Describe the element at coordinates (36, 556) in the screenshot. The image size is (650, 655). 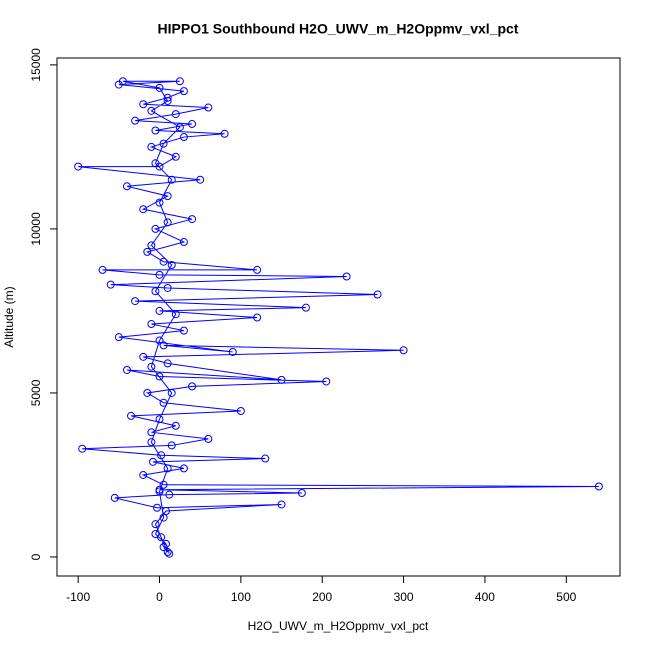
I see `y-tick-label: 0` at that location.